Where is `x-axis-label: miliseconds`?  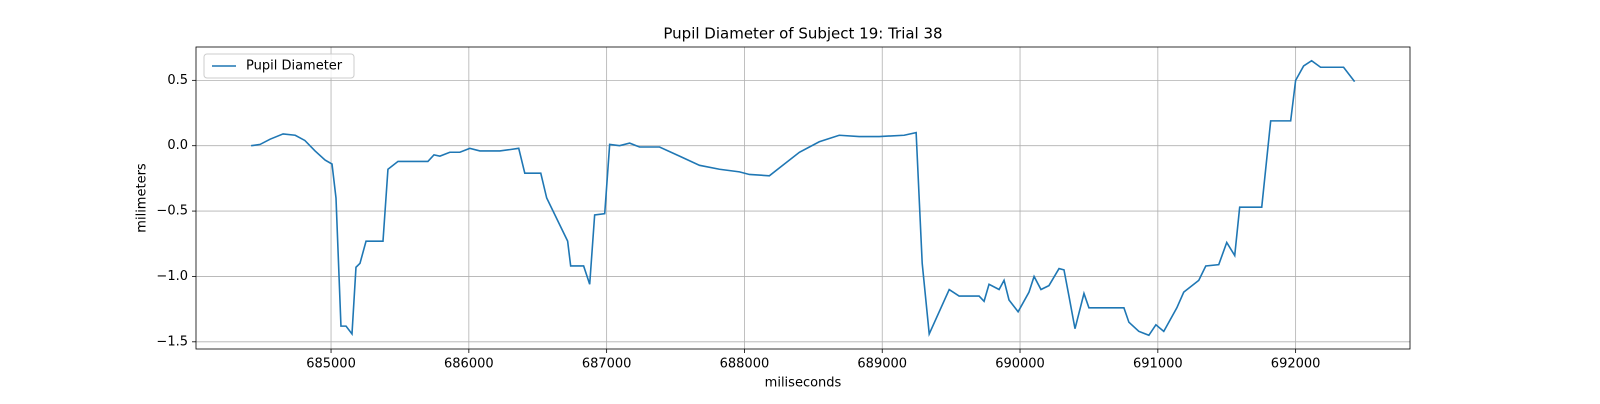
x-axis-label: miliseconds is located at coordinates (803, 383).